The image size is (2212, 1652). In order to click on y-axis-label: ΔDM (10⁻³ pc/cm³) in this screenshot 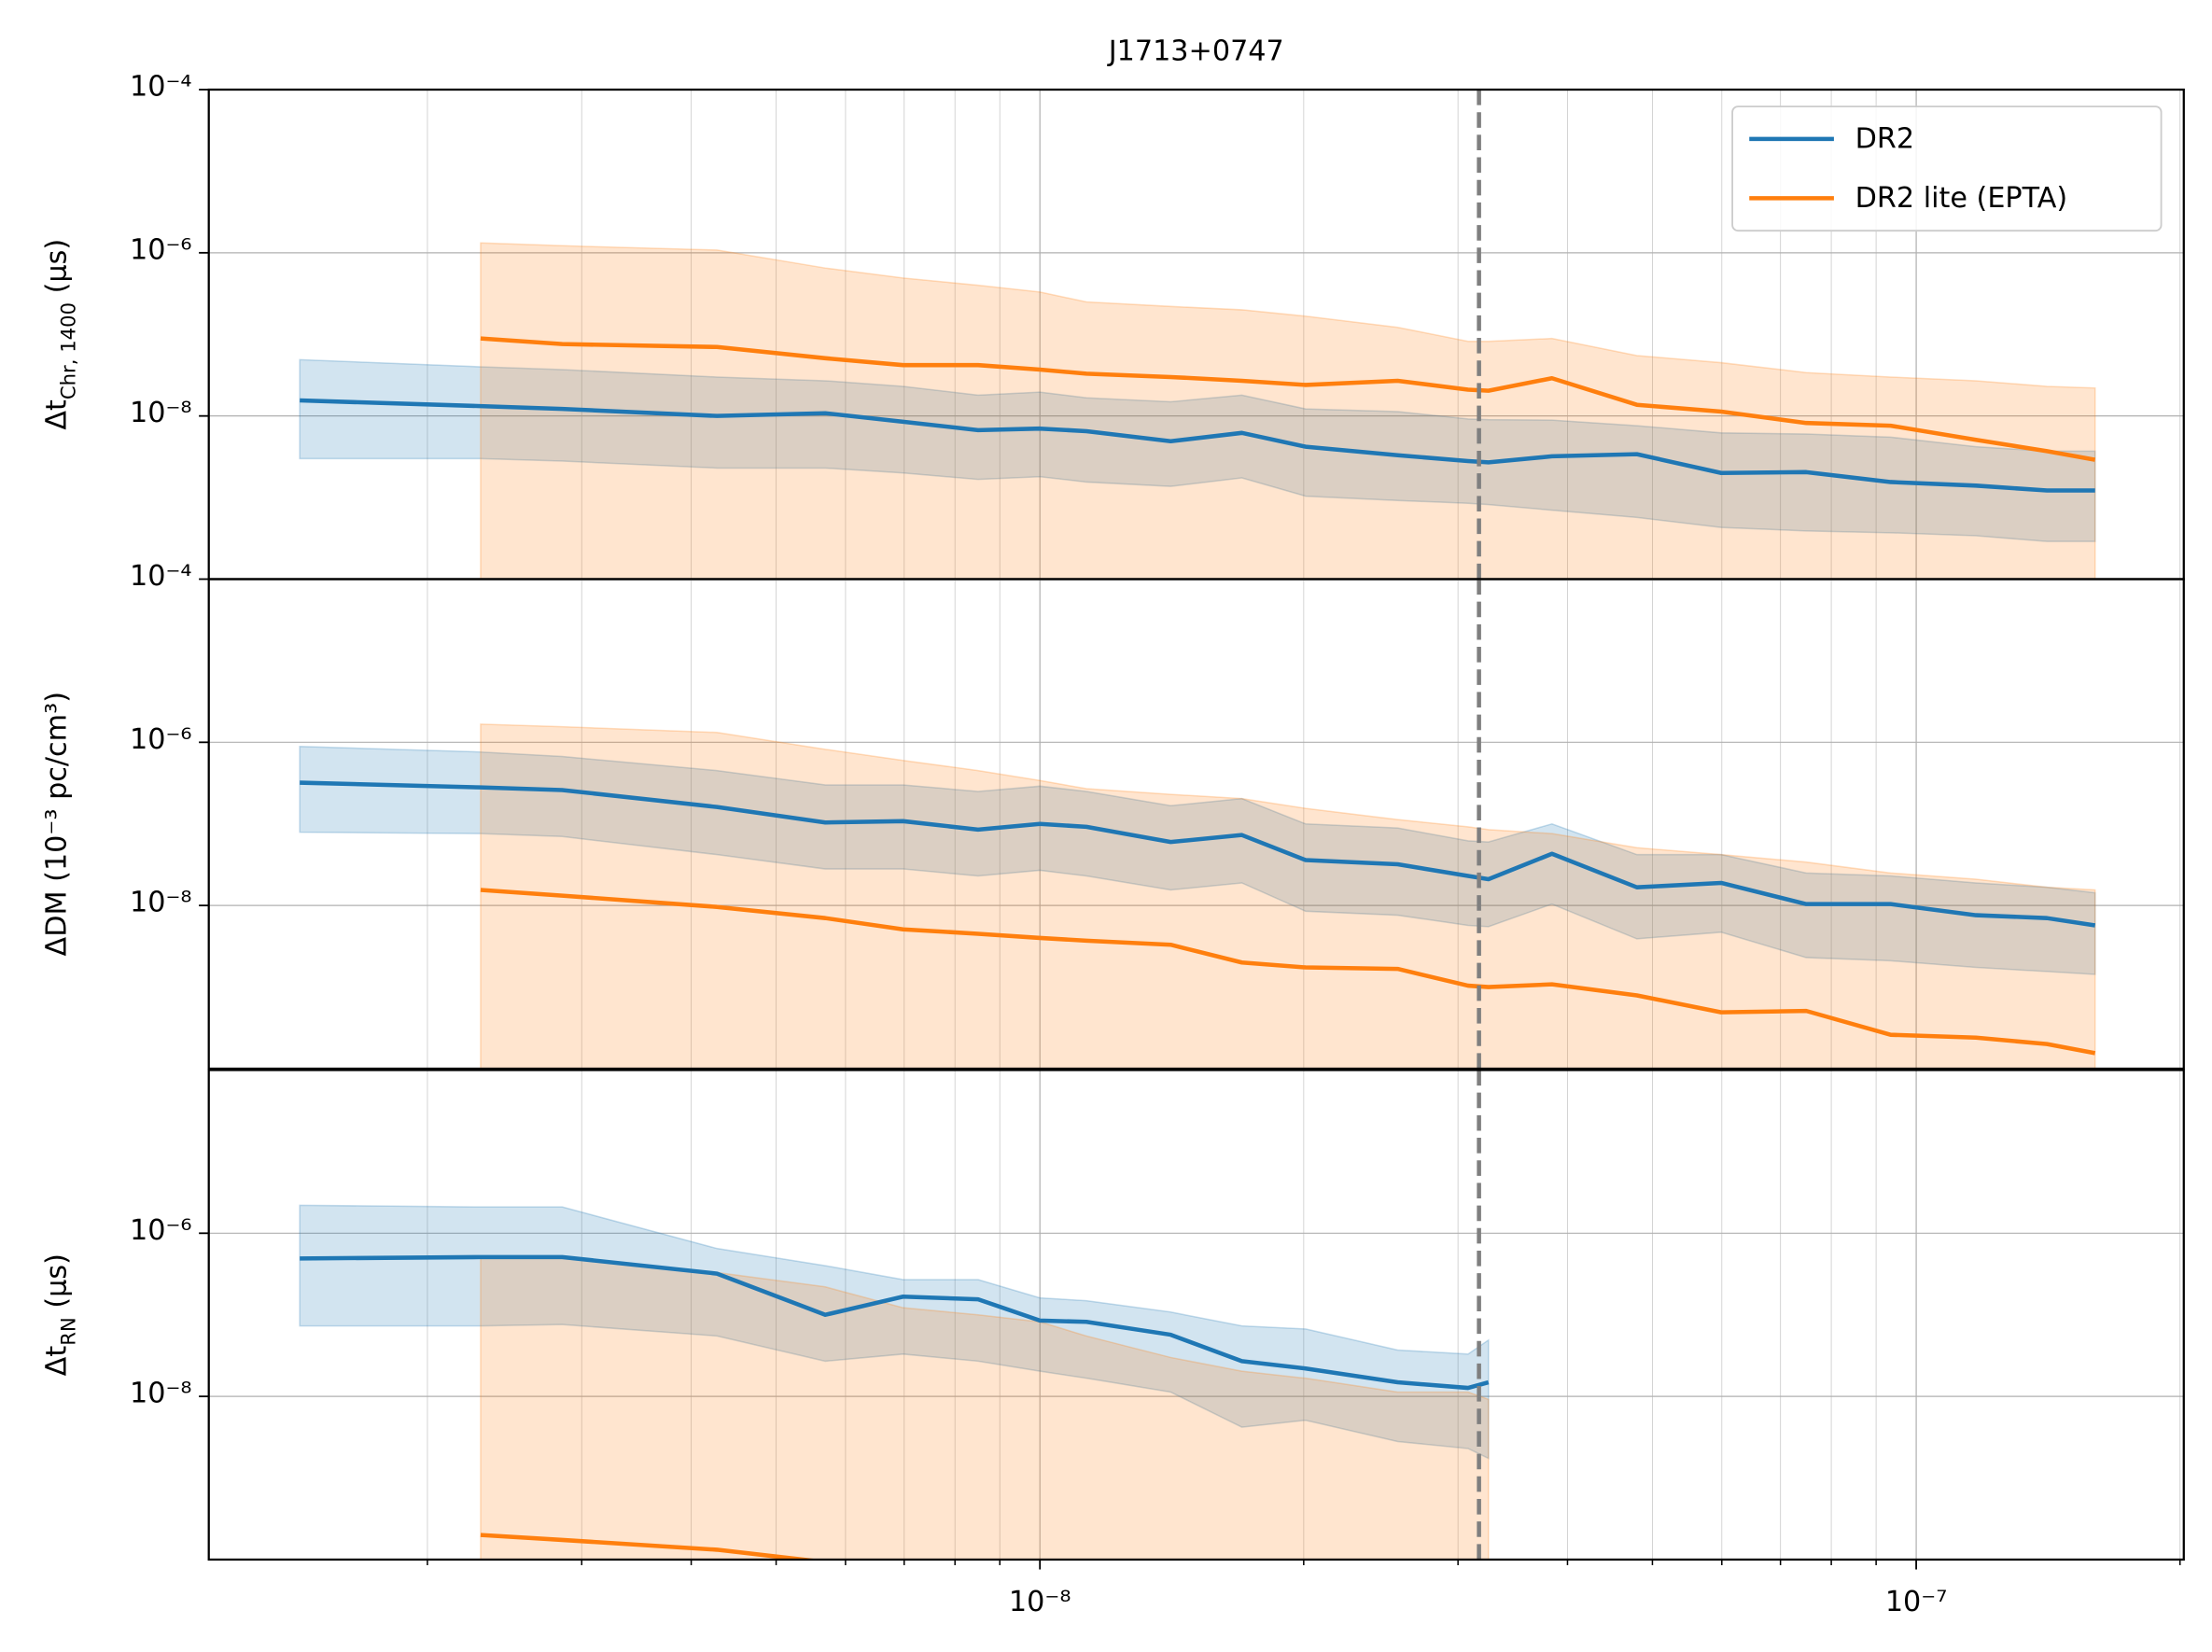, I will do `click(56, 824)`.